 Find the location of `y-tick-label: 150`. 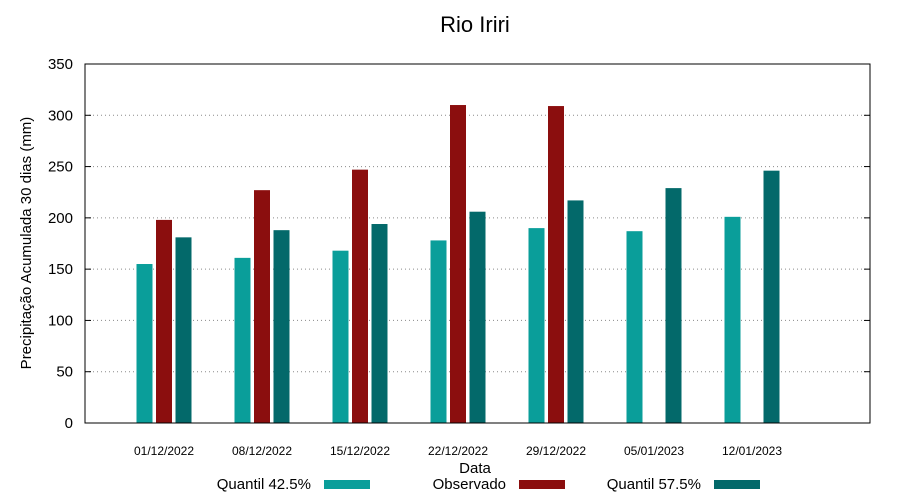

y-tick-label: 150 is located at coordinates (60, 269).